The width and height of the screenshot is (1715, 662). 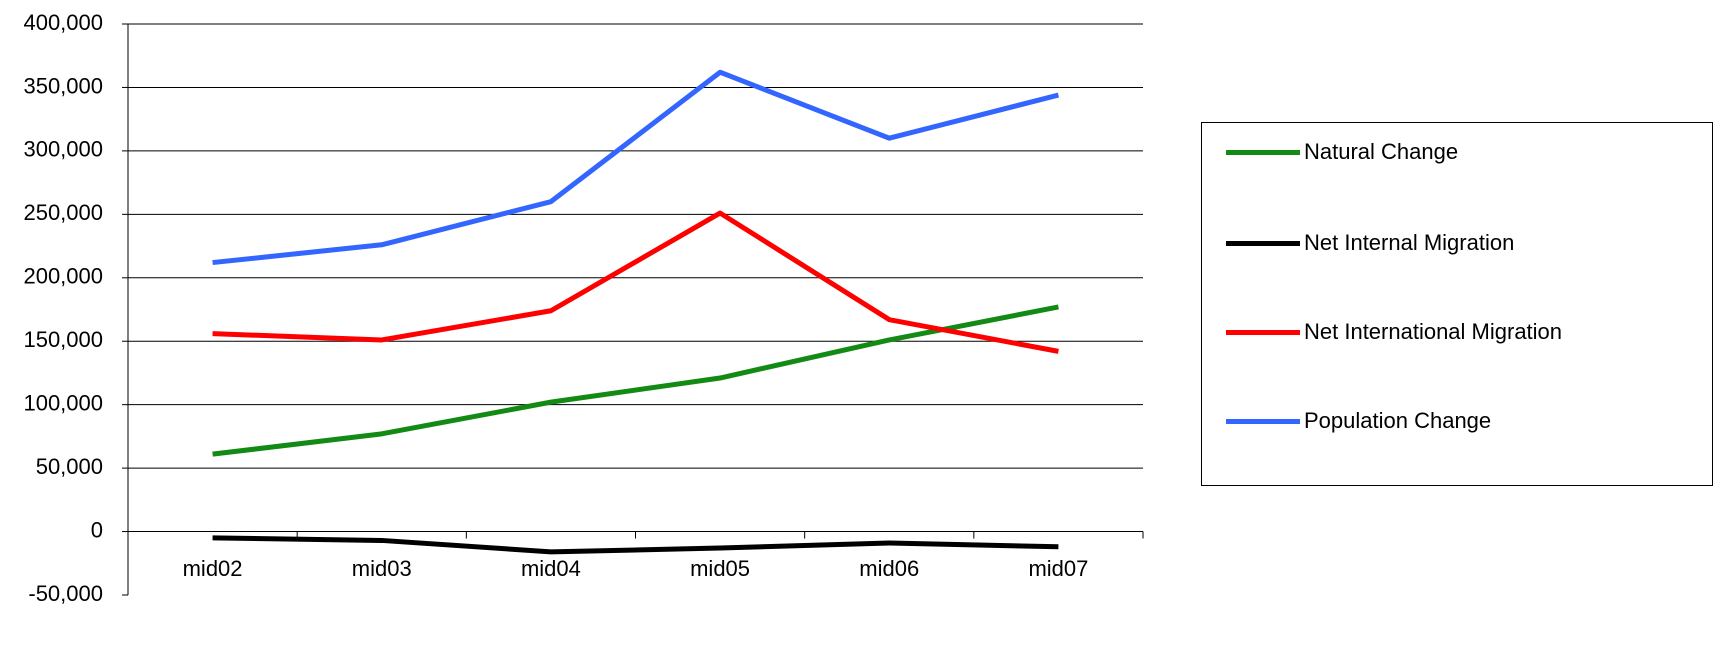 What do you see at coordinates (63, 22) in the screenshot?
I see `y-tick-label: 400,000` at bounding box center [63, 22].